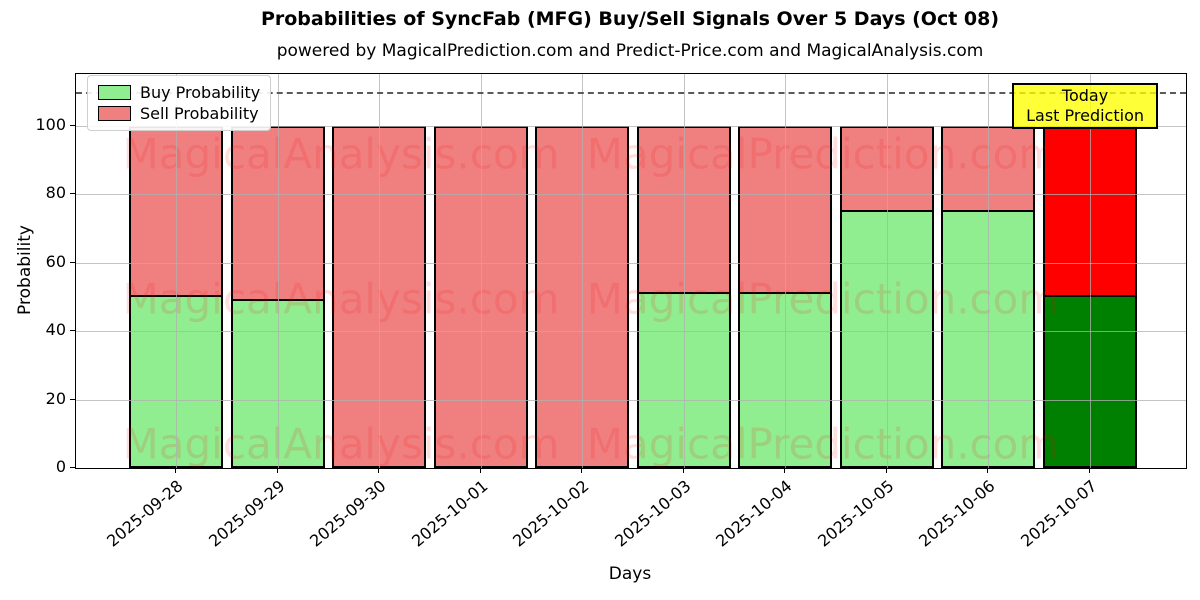 Image resolution: width=1200 pixels, height=600 pixels. Describe the element at coordinates (551, 513) in the screenshot. I see `x-tick-label: 2025-10-02` at that location.